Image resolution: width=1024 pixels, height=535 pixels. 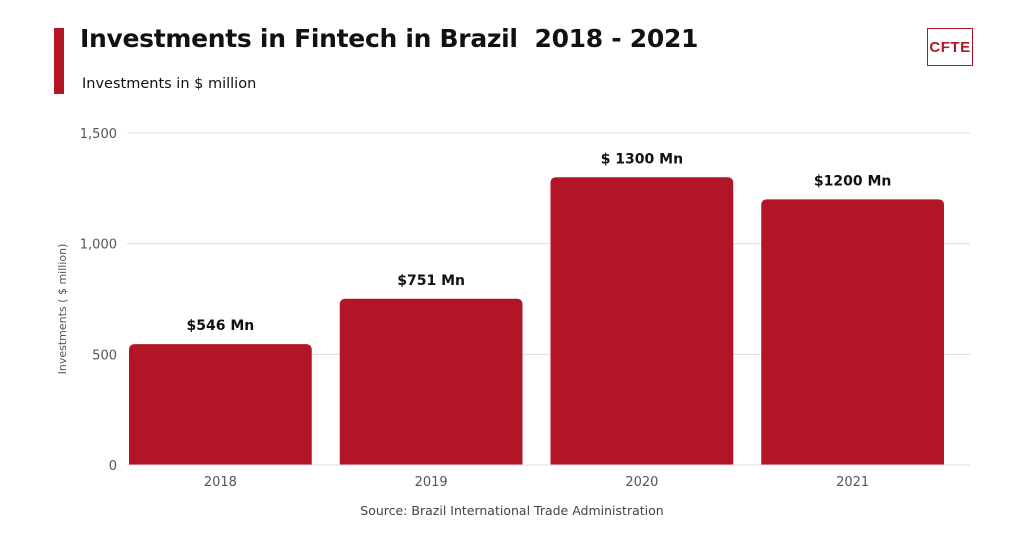 I want to click on x-tick-label: 2018, so click(x=220, y=482).